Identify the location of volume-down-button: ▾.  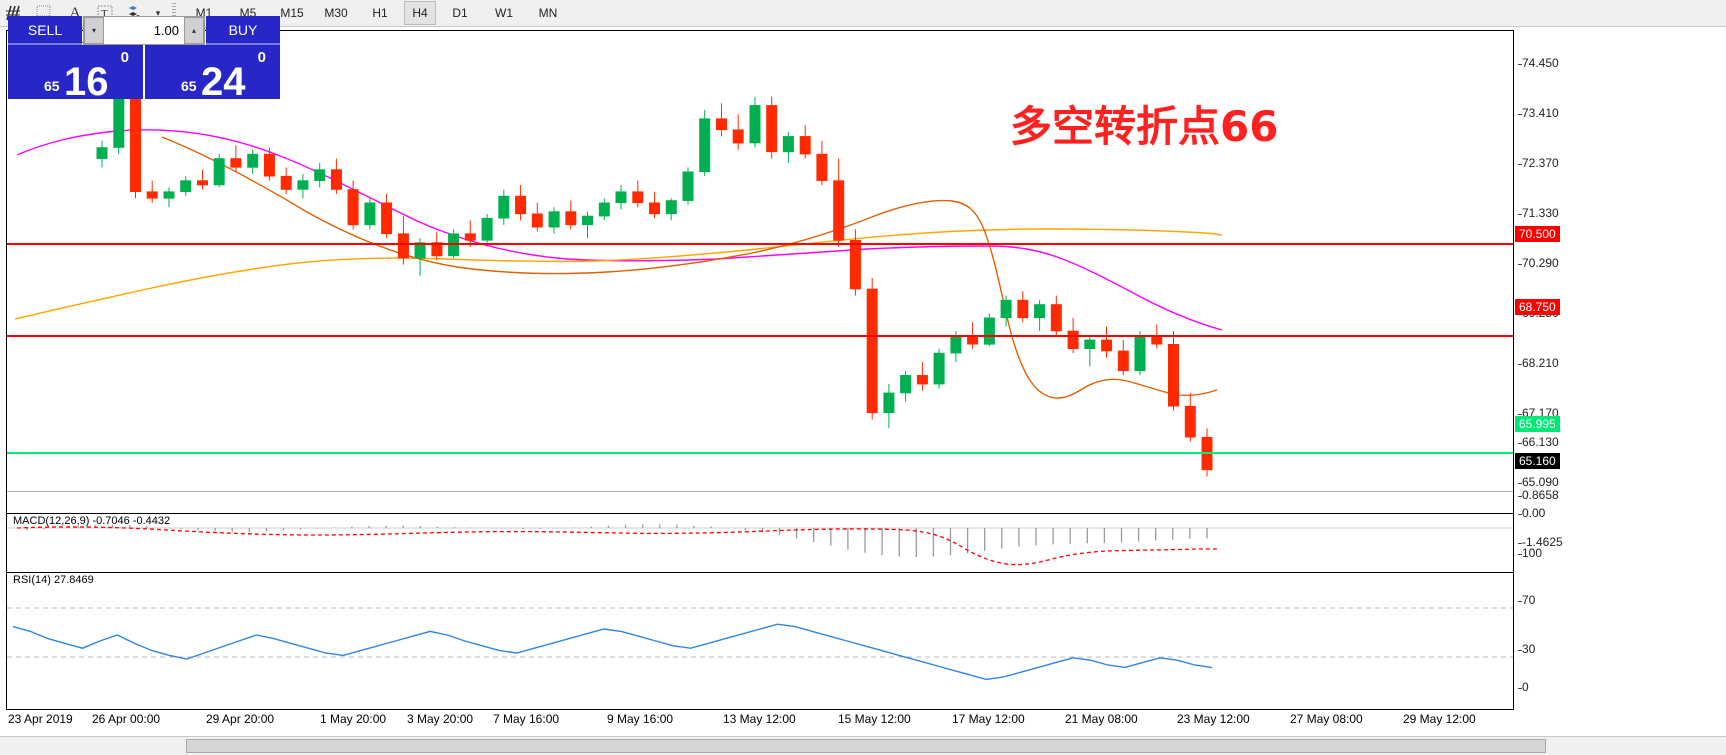
(94, 30).